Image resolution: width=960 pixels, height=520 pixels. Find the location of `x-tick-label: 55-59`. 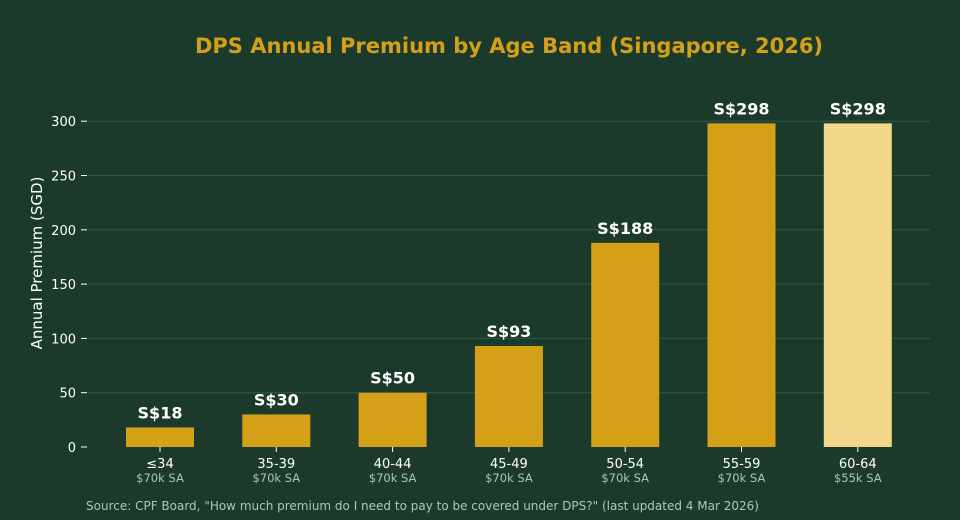

x-tick-label: 55-59 is located at coordinates (742, 464).